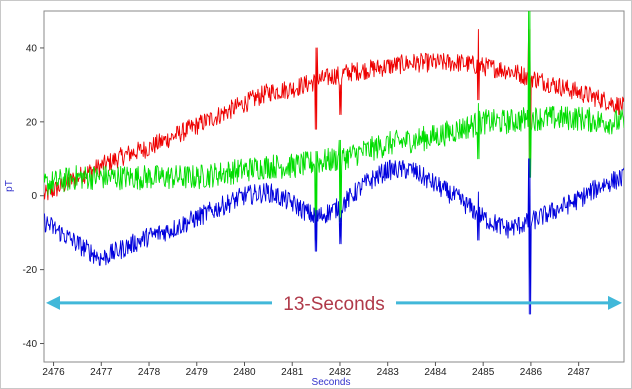 The height and width of the screenshot is (389, 632). Describe the element at coordinates (340, 372) in the screenshot. I see `x-tick-label: 2482` at that location.